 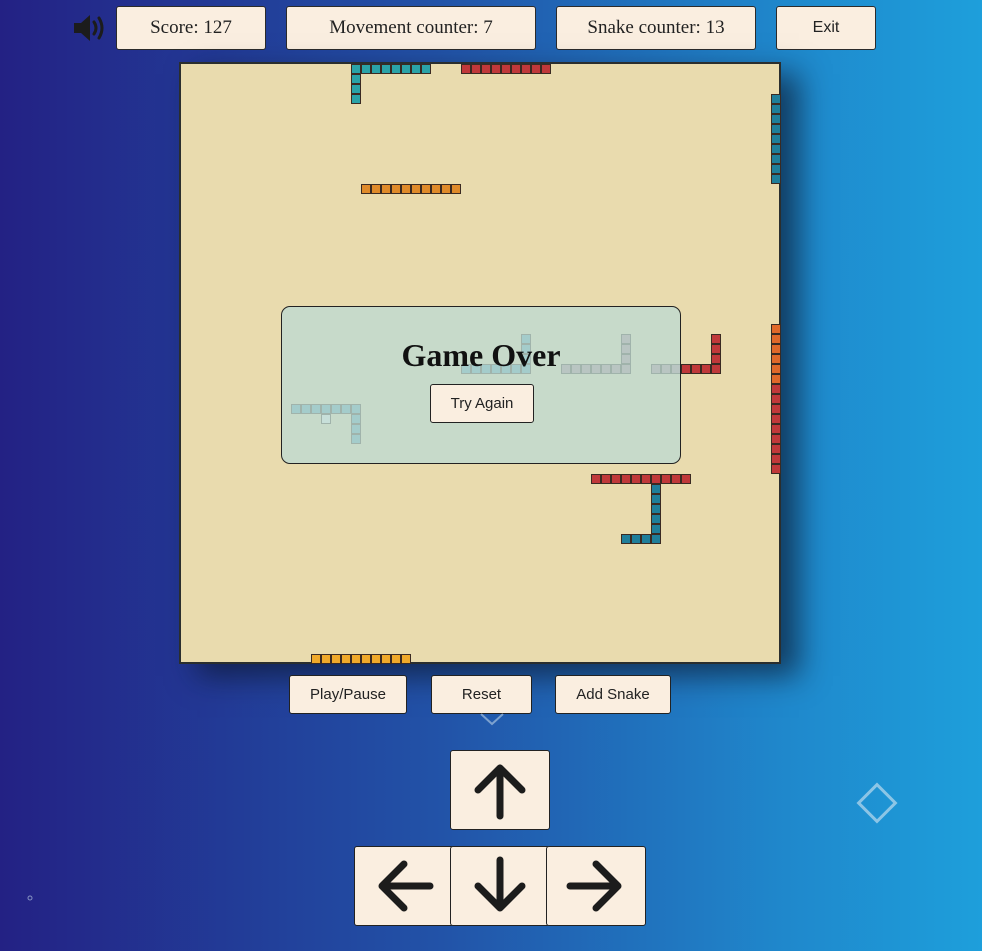 I want to click on arrow-right-icon, so click(x=594, y=886).